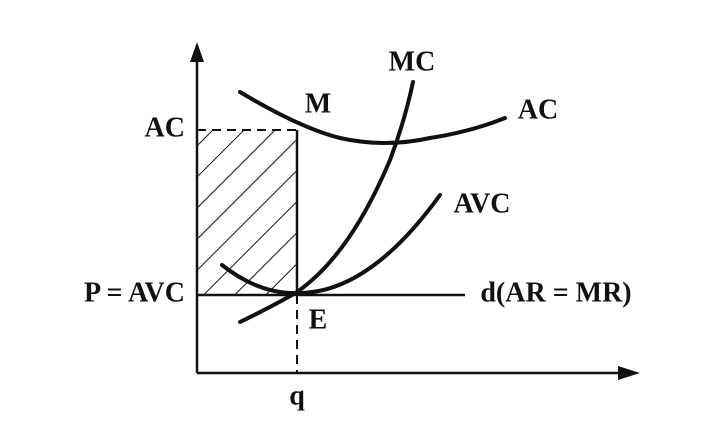 This screenshot has height=441, width=714. What do you see at coordinates (331, 244) in the screenshot?
I see `avc-curve` at bounding box center [331, 244].